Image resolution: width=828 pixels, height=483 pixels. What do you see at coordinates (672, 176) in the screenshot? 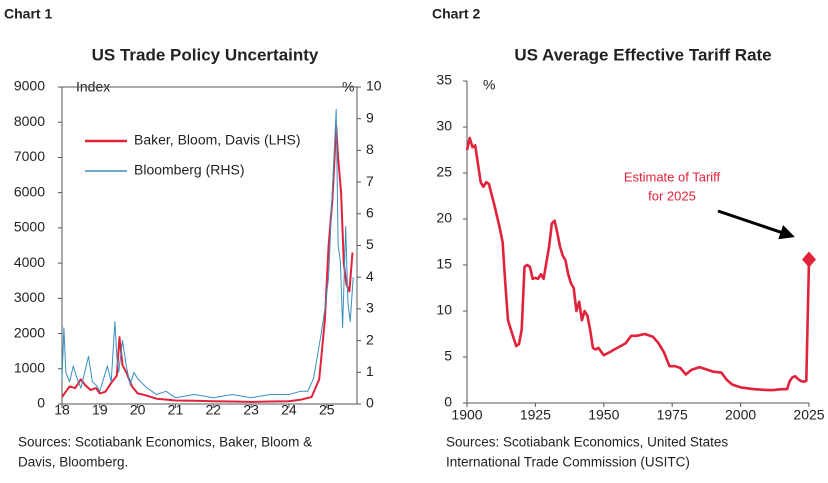
I see `annotation: Estimate of Tariff` at bounding box center [672, 176].